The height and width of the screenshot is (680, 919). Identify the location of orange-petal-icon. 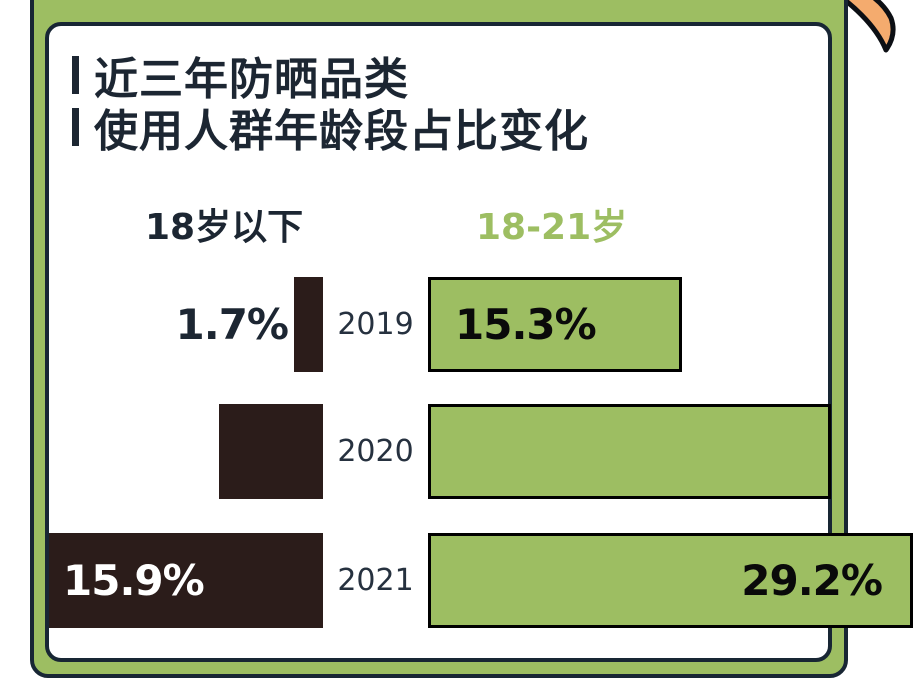
(868, 26).